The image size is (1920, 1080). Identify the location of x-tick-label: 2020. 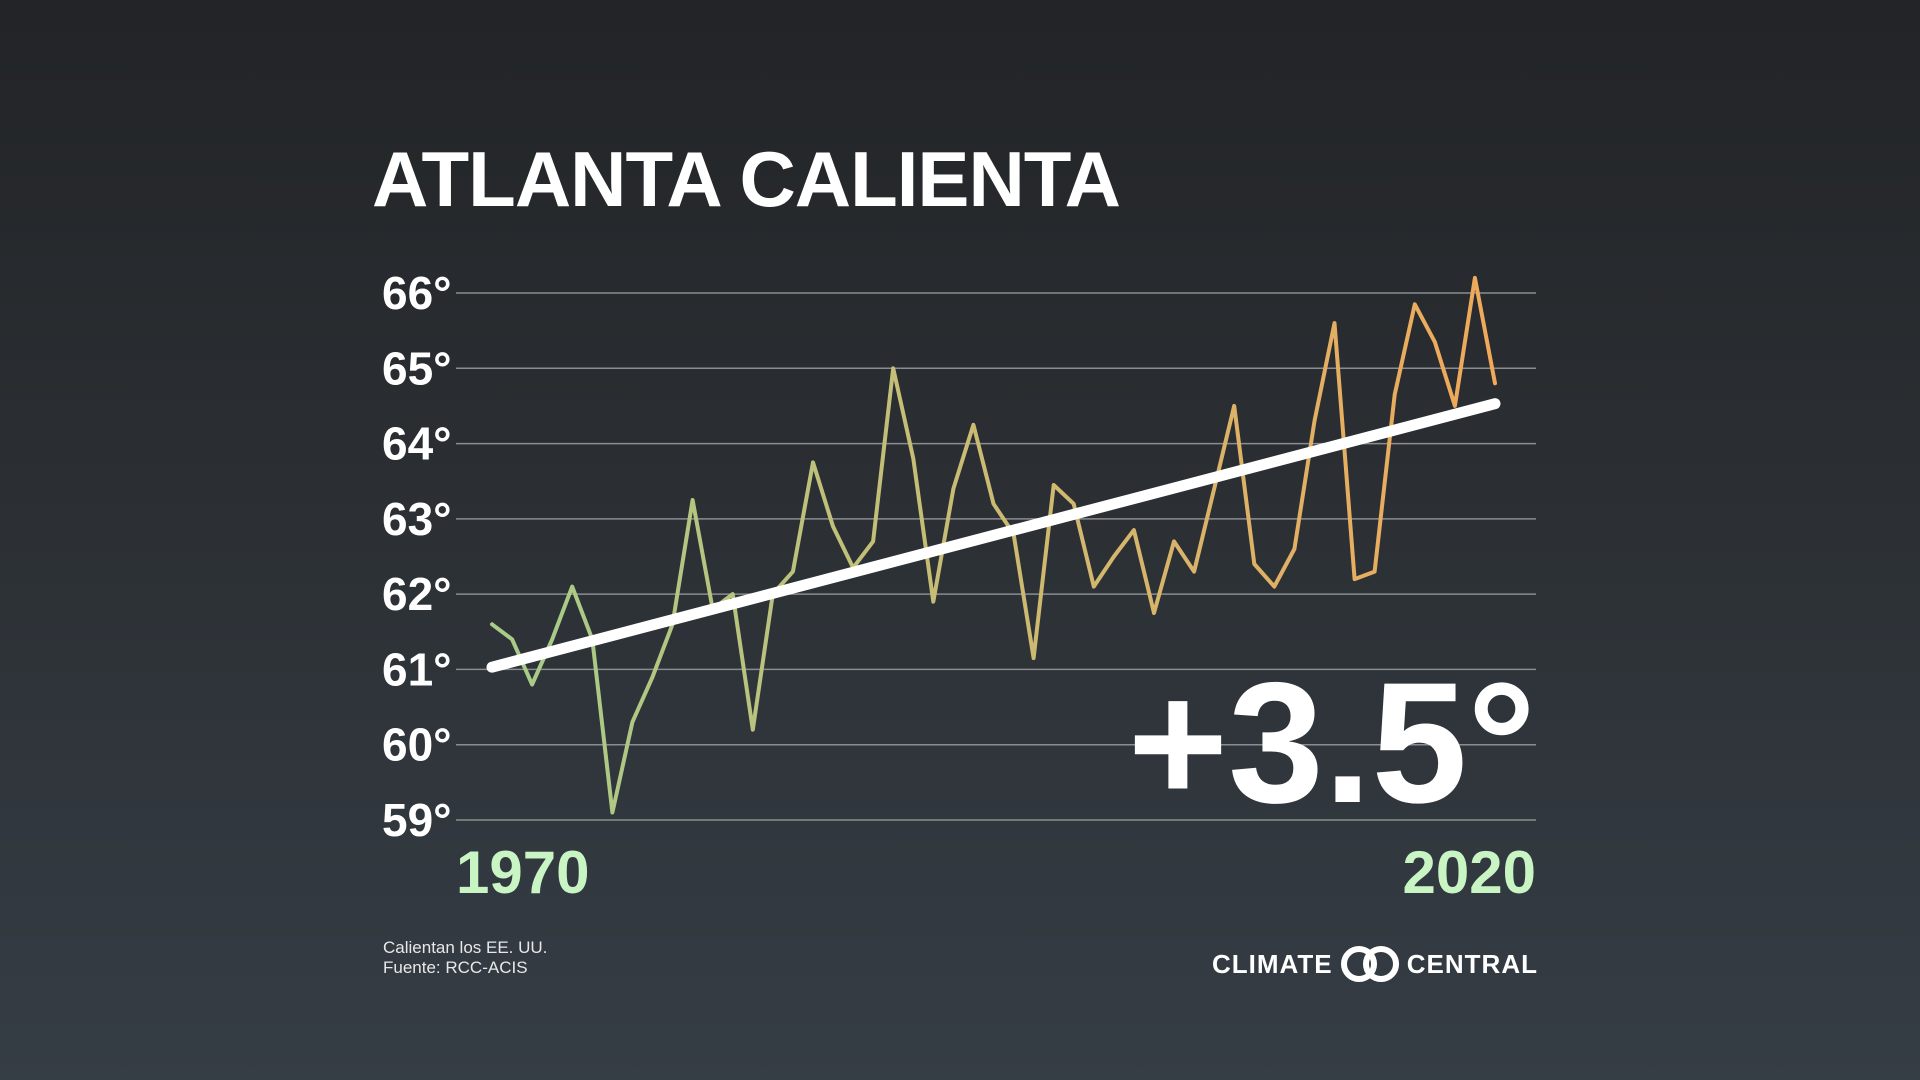
(1469, 872).